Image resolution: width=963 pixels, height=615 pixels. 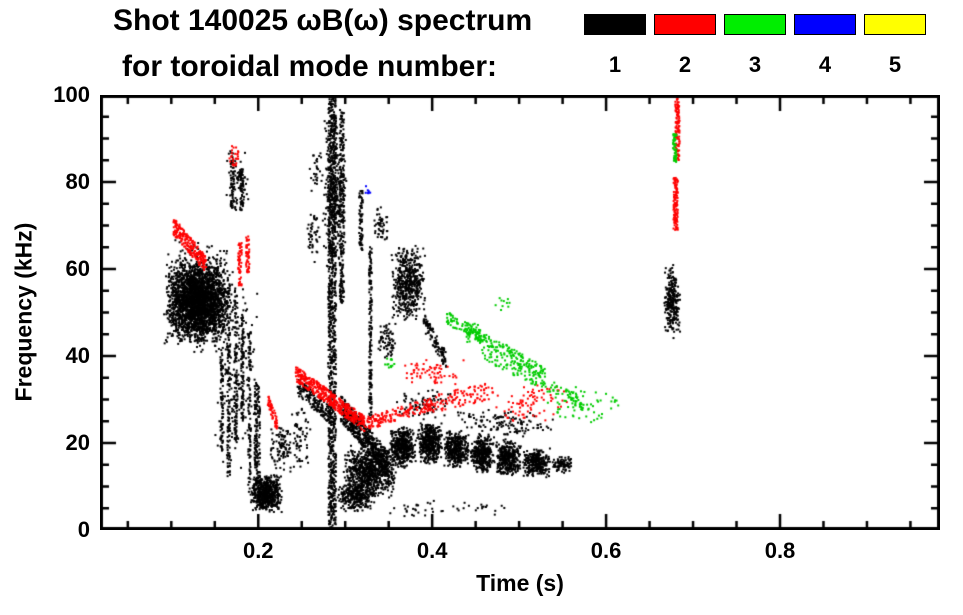 I want to click on legend: 1 2 3 4 5, so click(x=755, y=46).